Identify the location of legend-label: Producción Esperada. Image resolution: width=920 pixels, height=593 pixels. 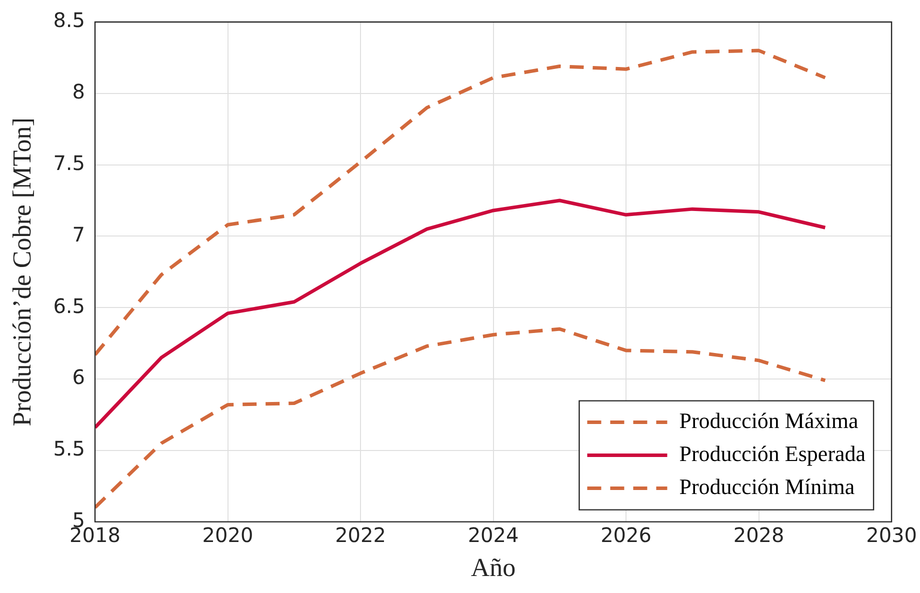
(772, 453).